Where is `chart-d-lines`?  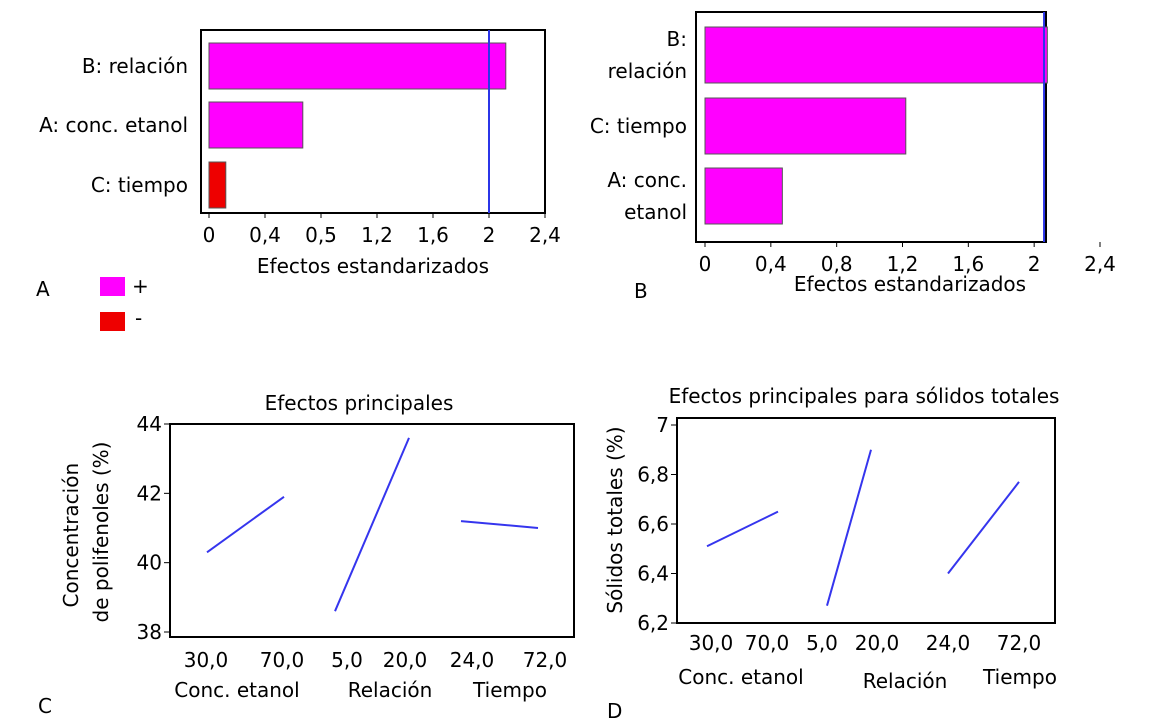 chart-d-lines is located at coordinates (863, 527).